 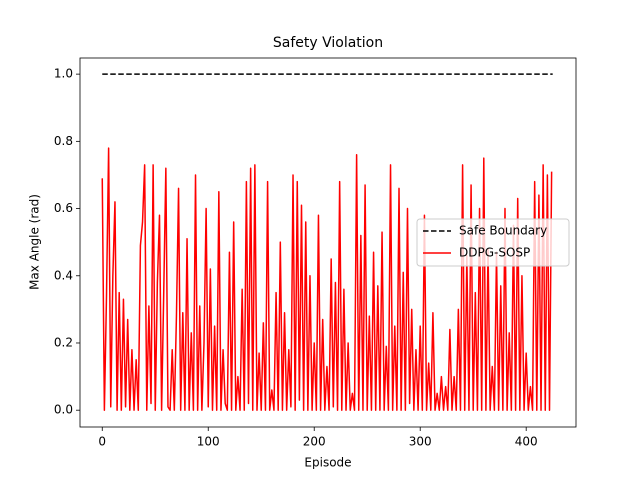 What do you see at coordinates (526, 442) in the screenshot?
I see `x-tick-label: 400` at bounding box center [526, 442].